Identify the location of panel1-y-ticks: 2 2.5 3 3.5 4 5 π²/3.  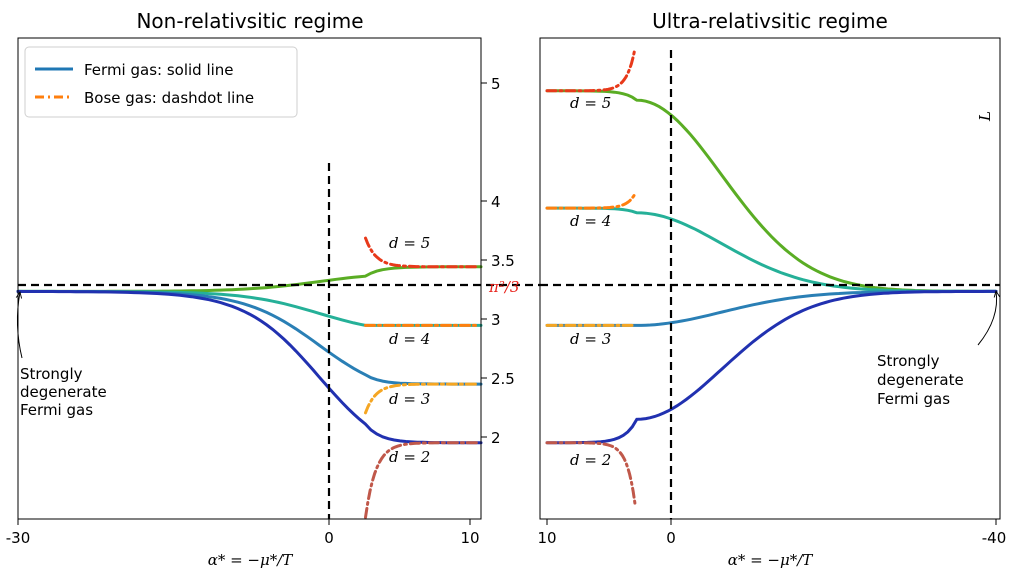
(500, 261).